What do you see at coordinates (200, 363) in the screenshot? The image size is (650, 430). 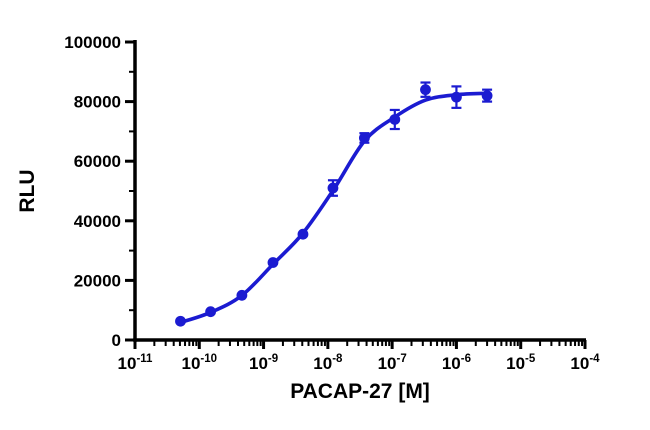 I see `x-tick-label: 10⁻¹⁰` at bounding box center [200, 363].